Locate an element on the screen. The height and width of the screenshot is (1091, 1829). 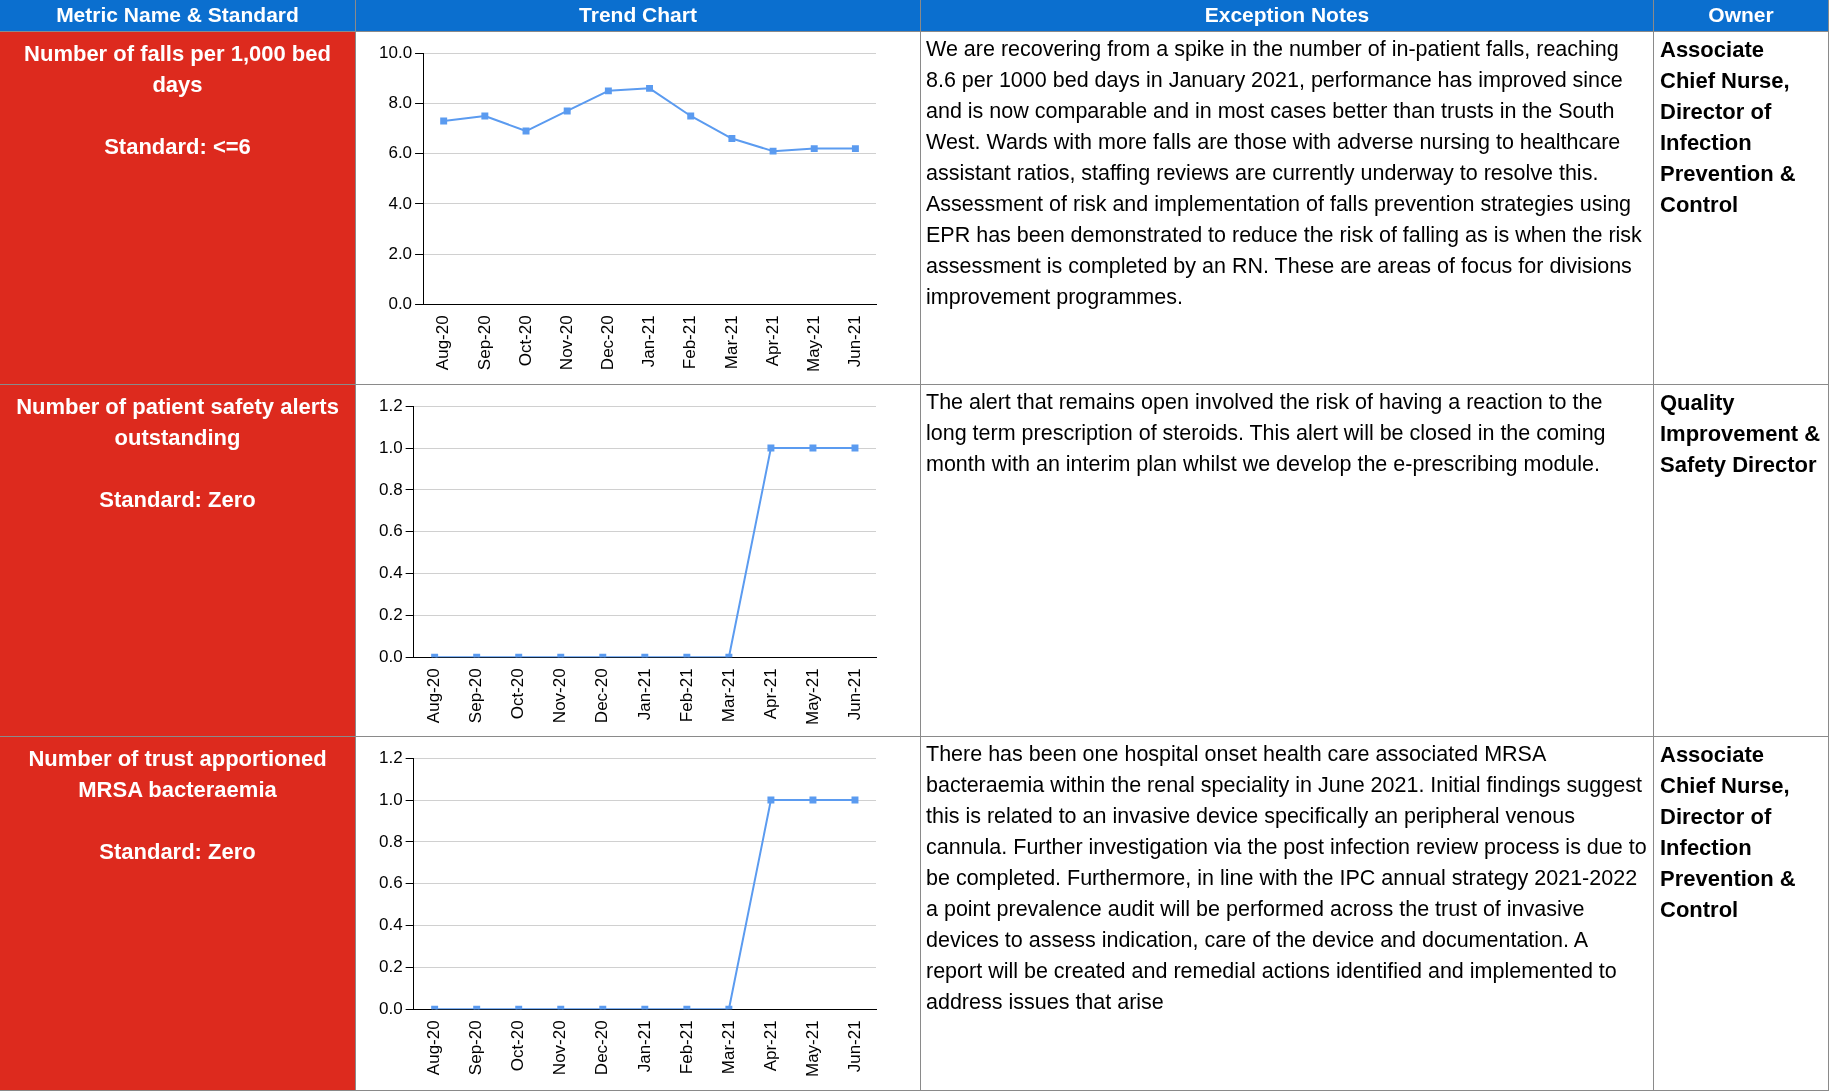
text: Exception Notes is located at coordinates (1287, 16).